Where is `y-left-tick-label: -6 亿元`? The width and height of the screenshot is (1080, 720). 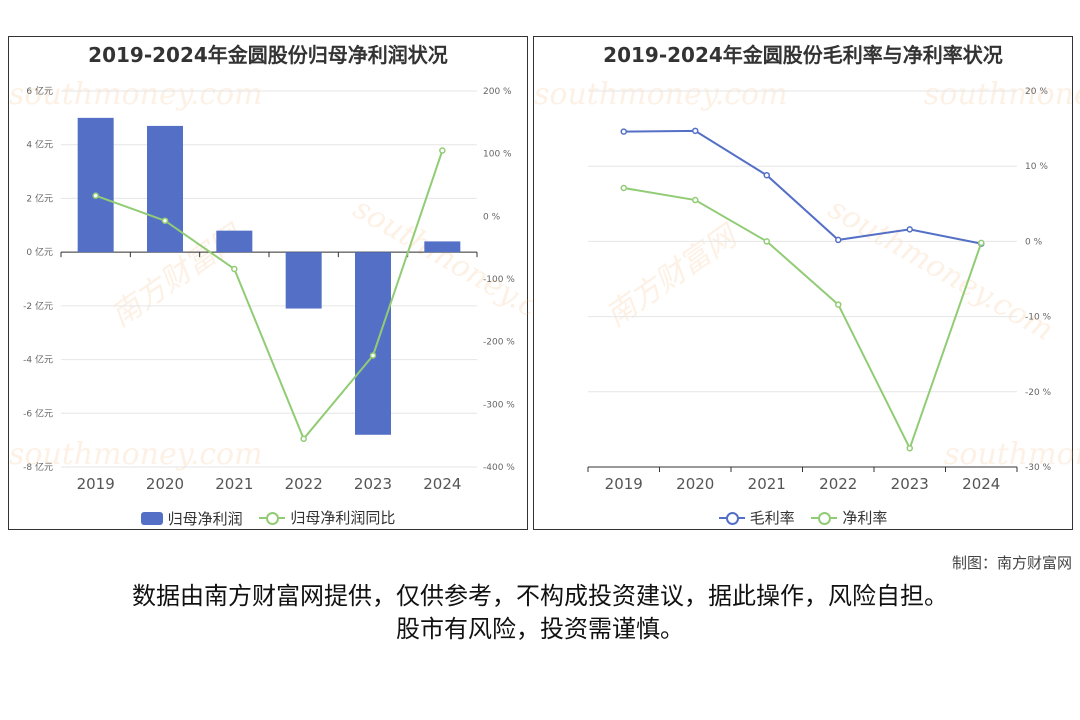
y-left-tick-label: -6 亿元 is located at coordinates (38, 413).